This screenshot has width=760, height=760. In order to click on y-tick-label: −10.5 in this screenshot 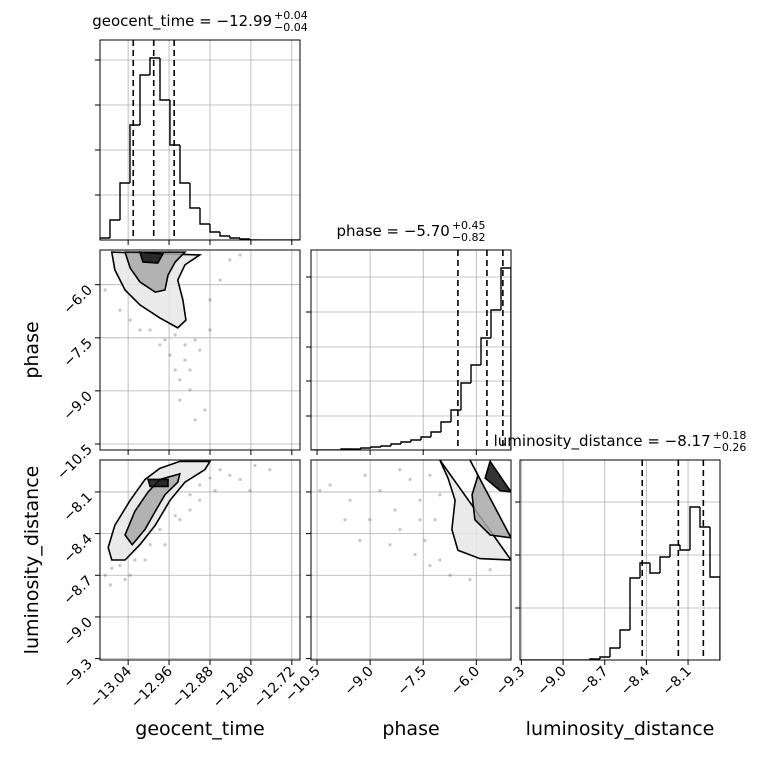, I will do `click(75, 462)`.